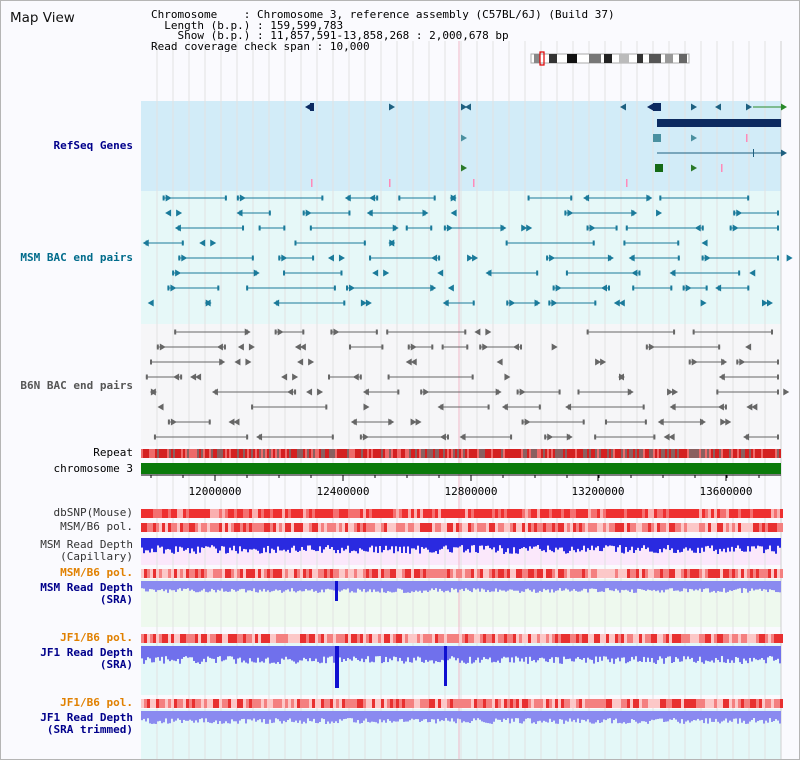  Describe the element at coordinates (445, 666) in the screenshot. I see `jf1-depth-sra-bar-spike` at that location.